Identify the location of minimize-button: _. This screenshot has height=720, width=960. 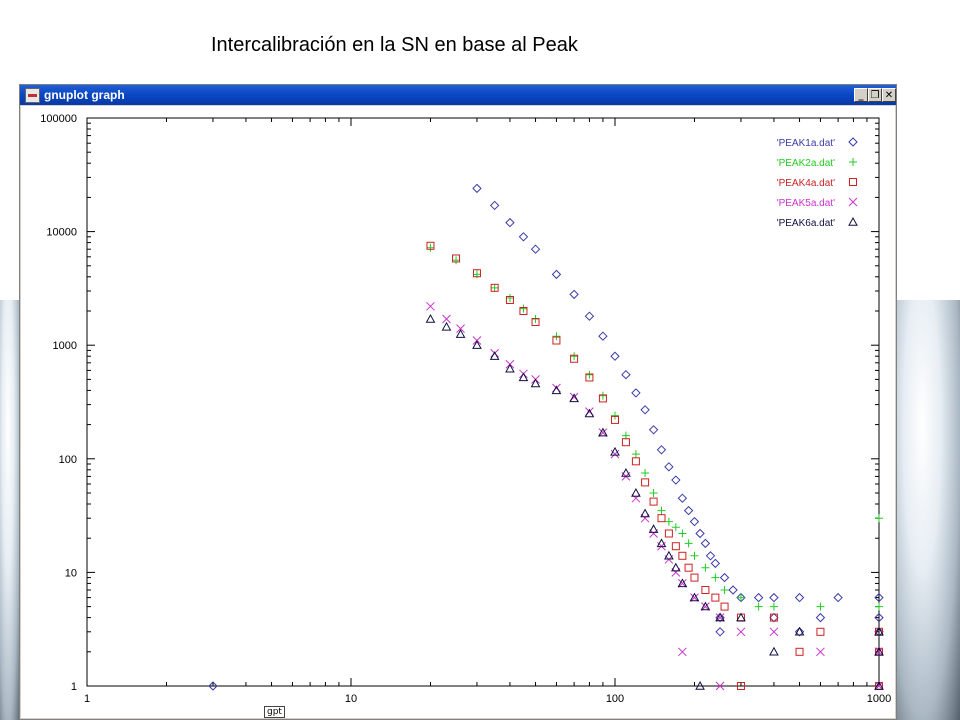
(861, 95).